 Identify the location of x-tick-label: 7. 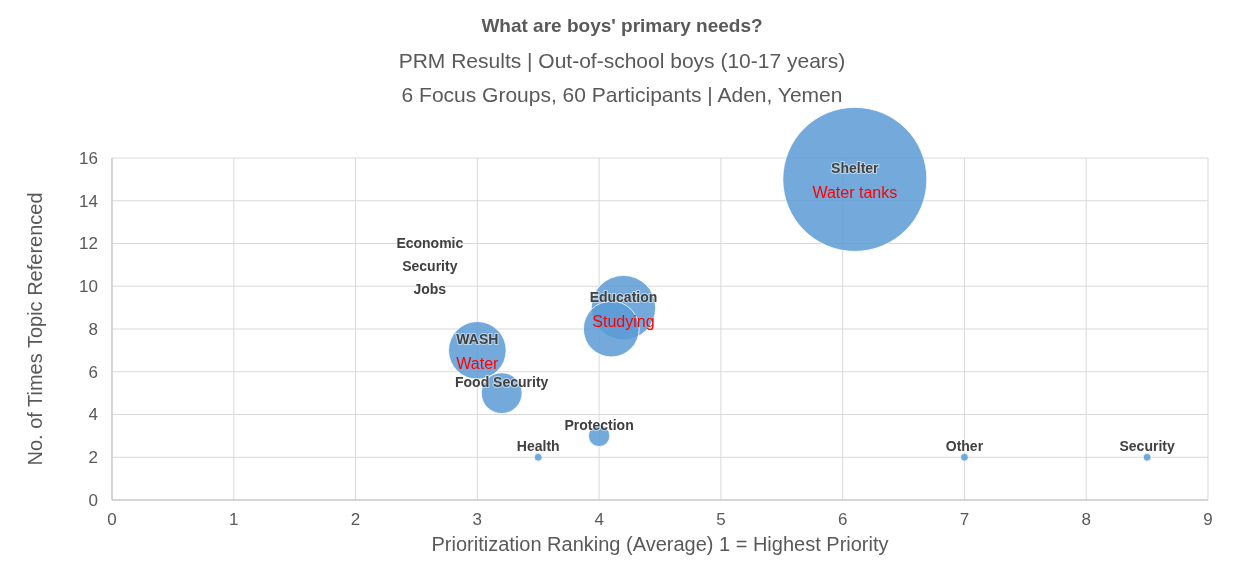
(964, 519).